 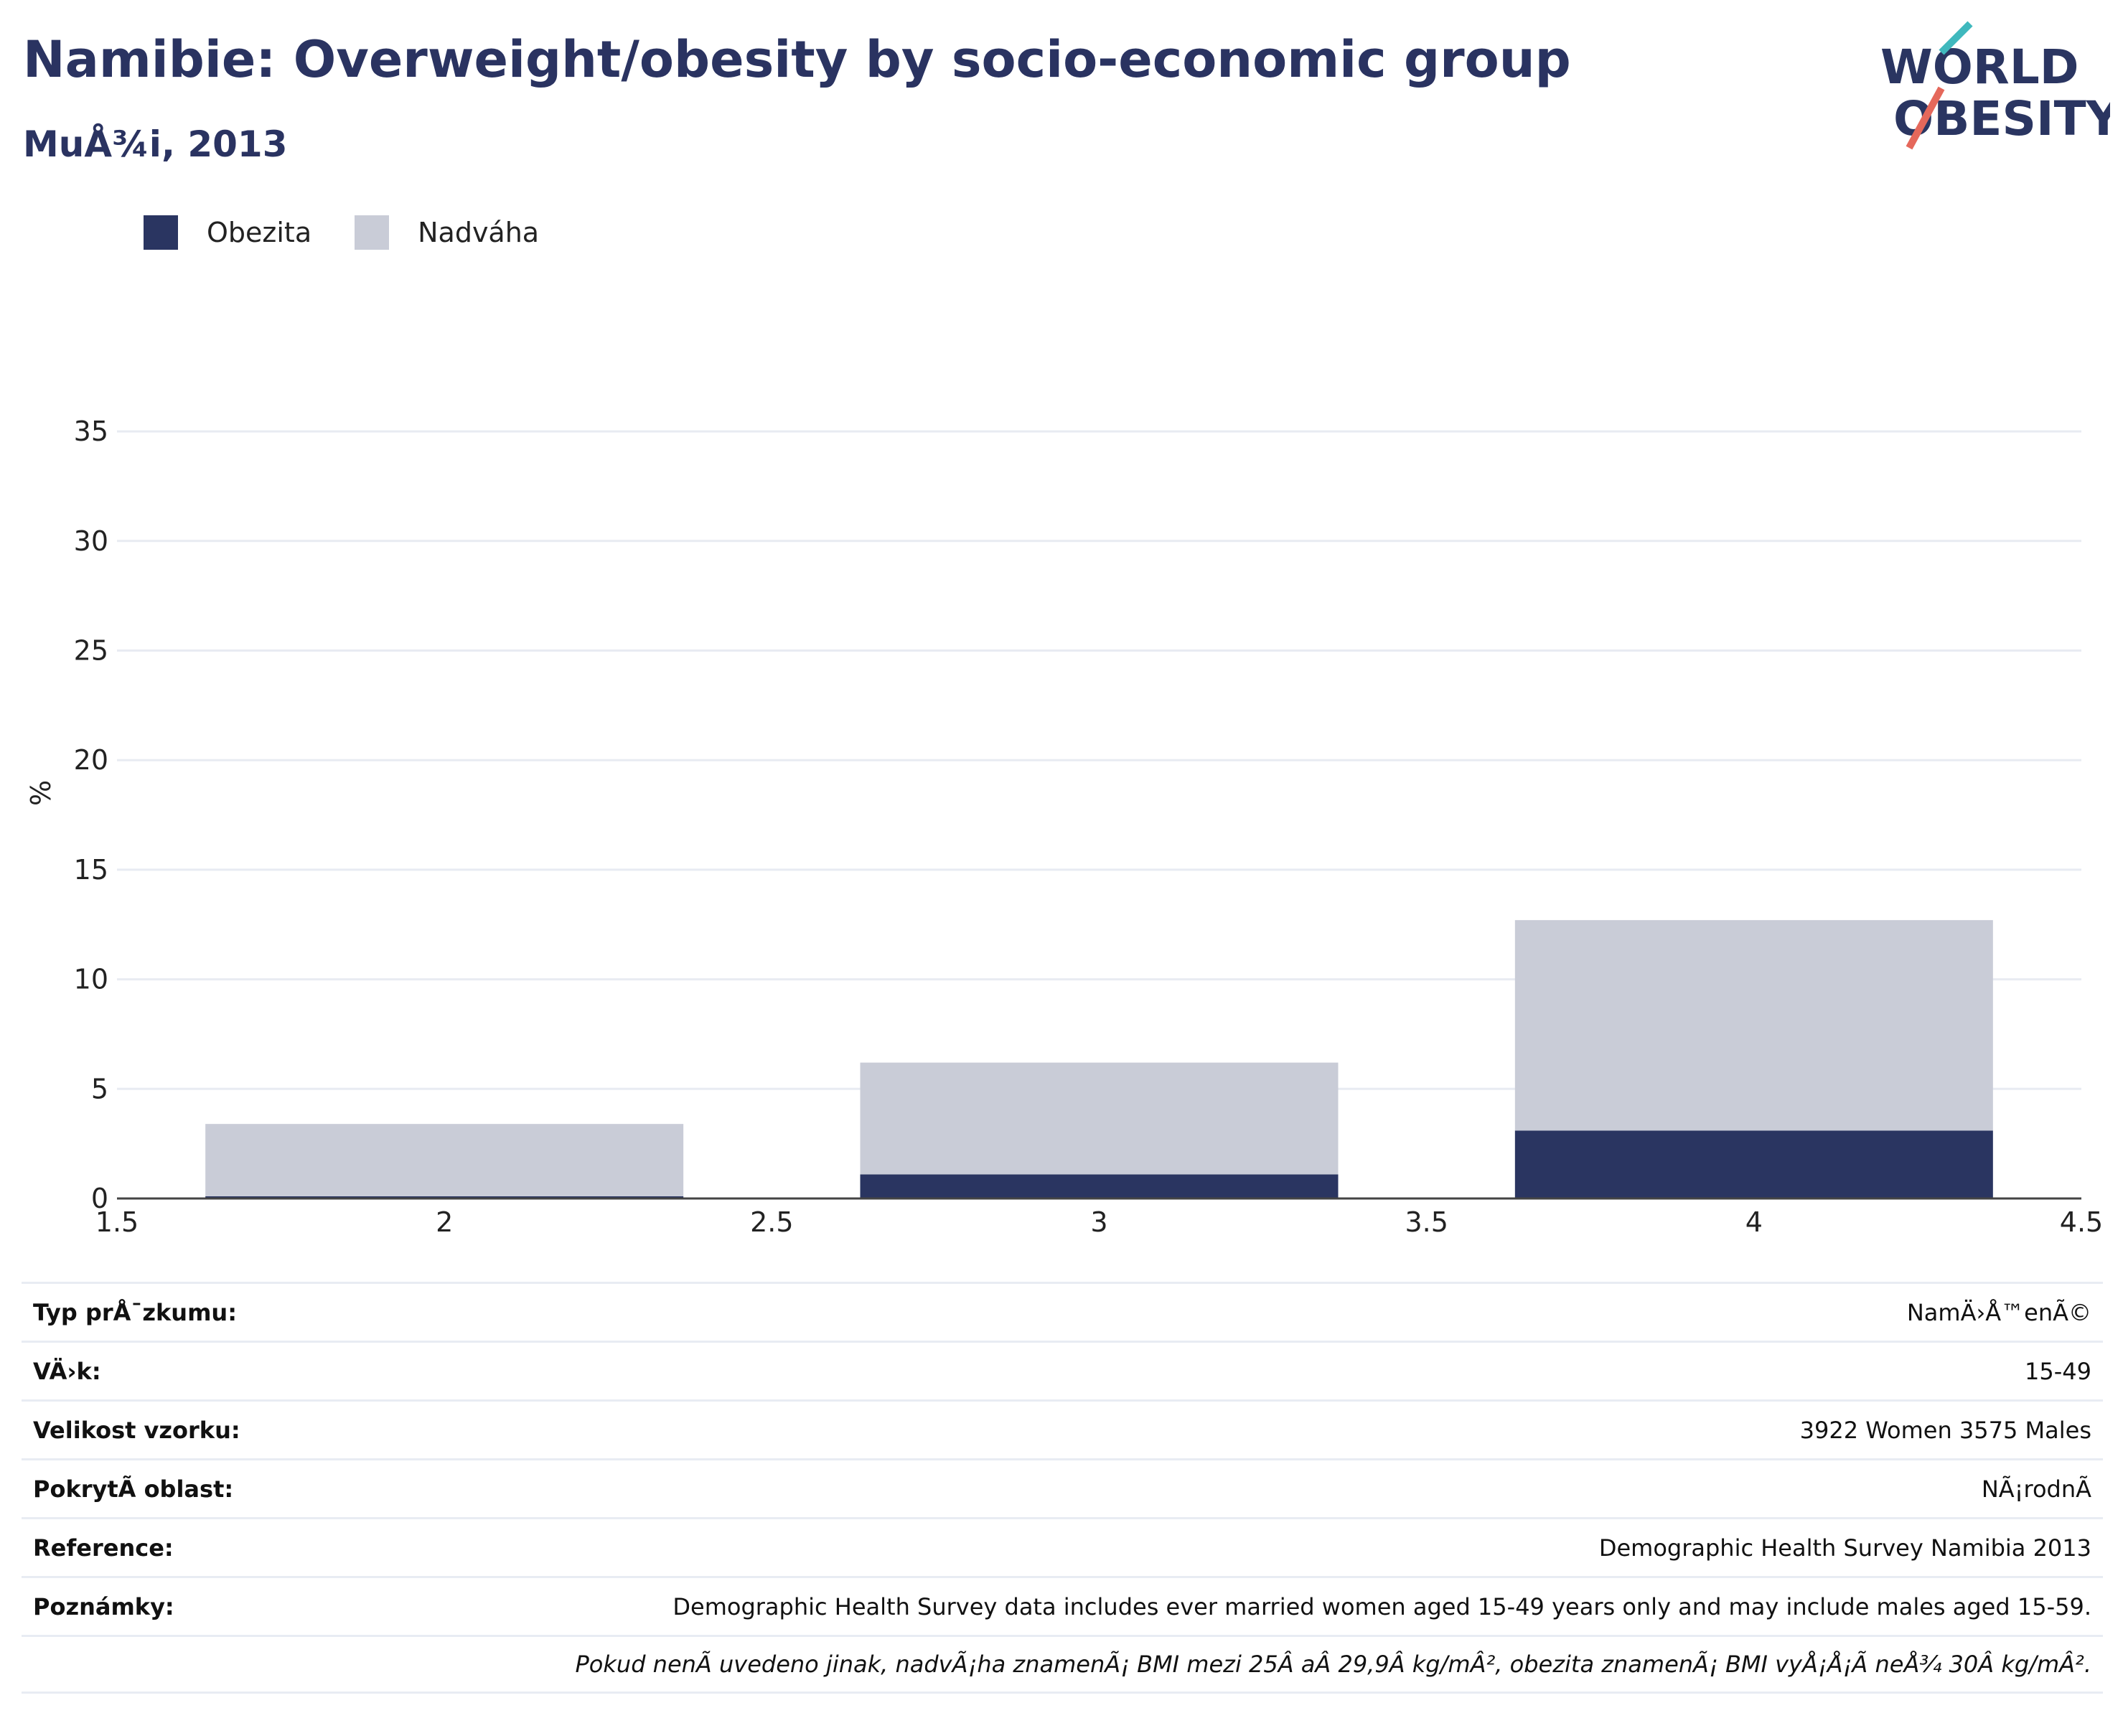 I want to click on legend-swatch-overweight, so click(x=372, y=232).